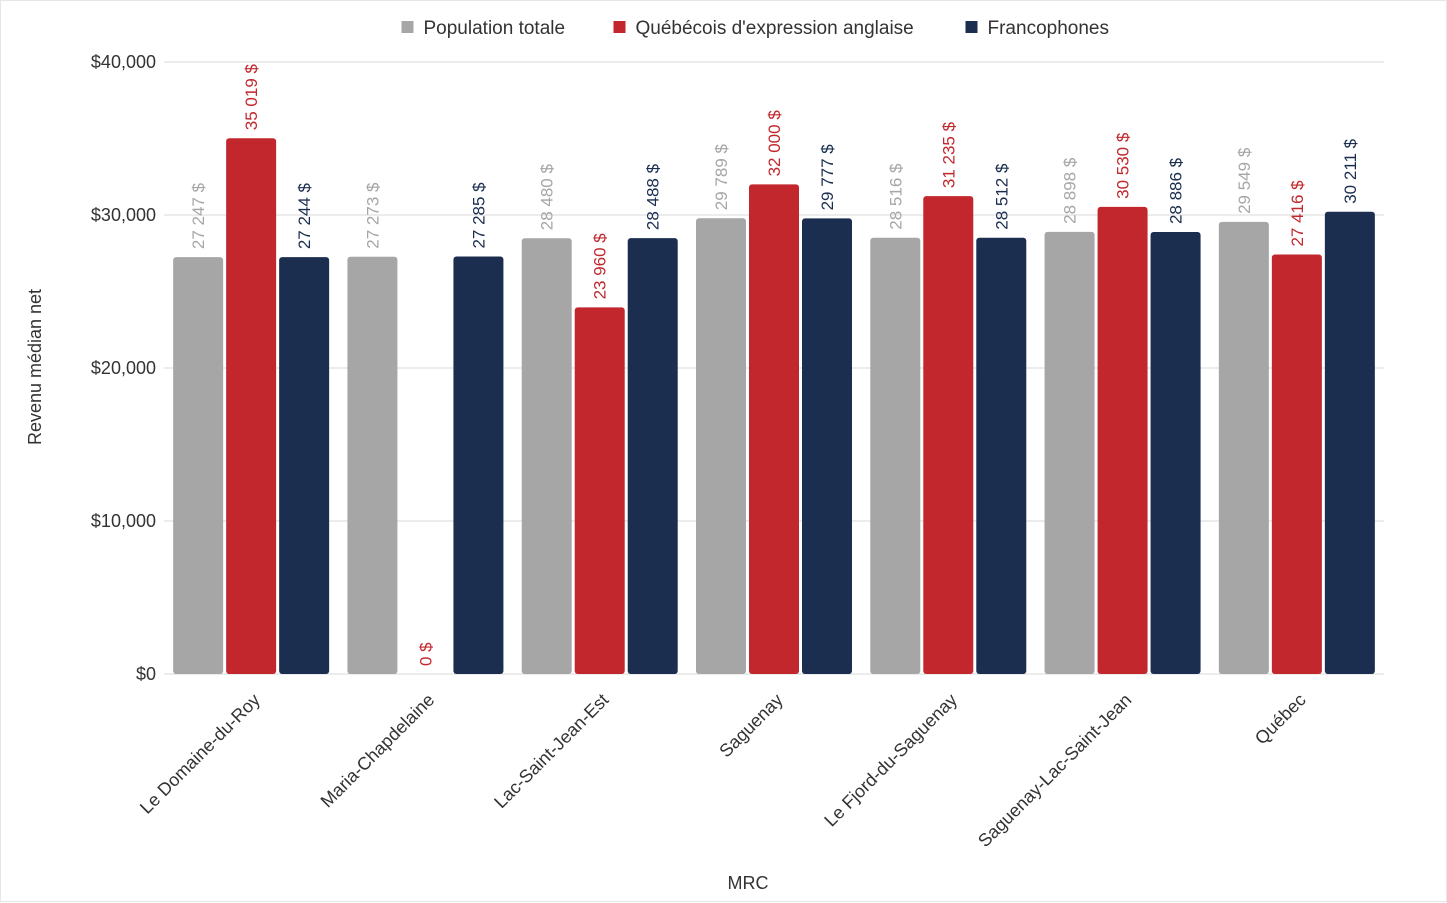  What do you see at coordinates (123, 215) in the screenshot?
I see `y-tick-label: $30,000` at bounding box center [123, 215].